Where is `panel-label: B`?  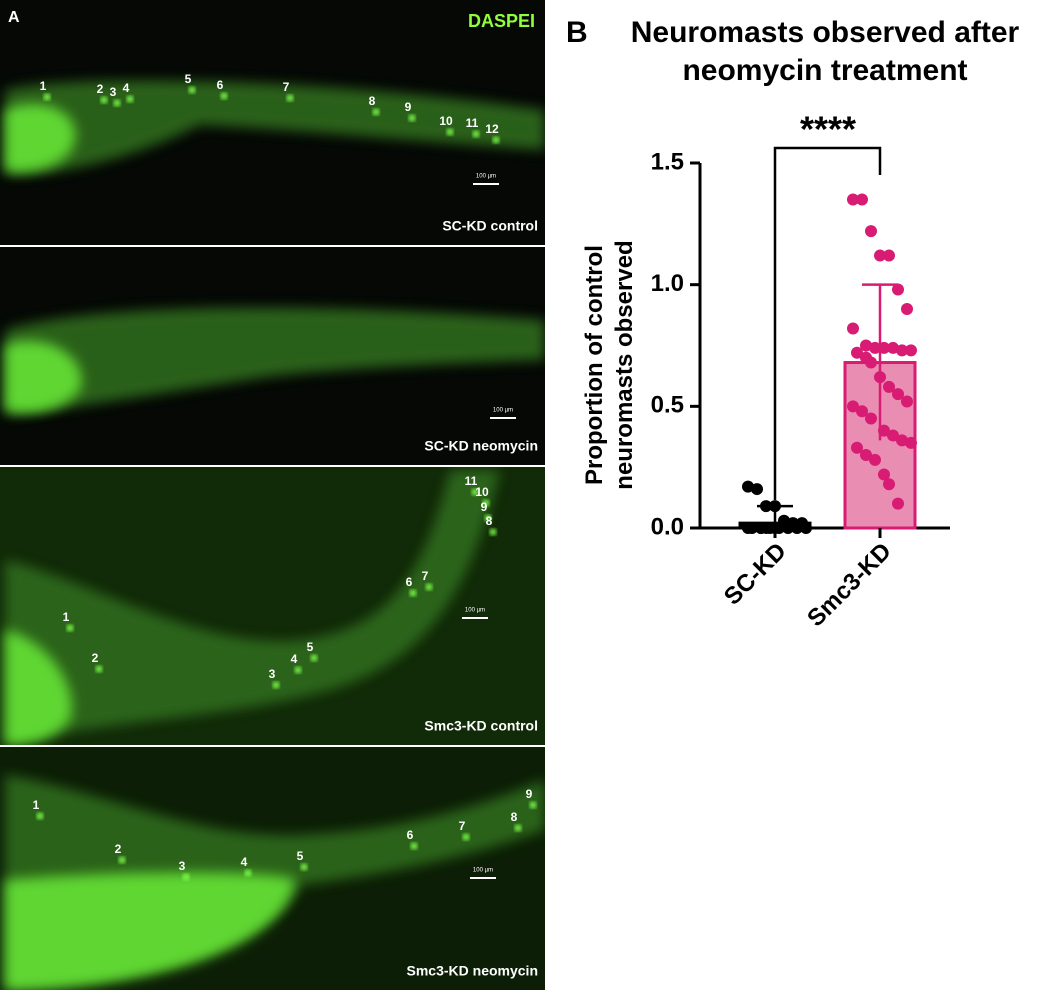 panel-label: B is located at coordinates (577, 32).